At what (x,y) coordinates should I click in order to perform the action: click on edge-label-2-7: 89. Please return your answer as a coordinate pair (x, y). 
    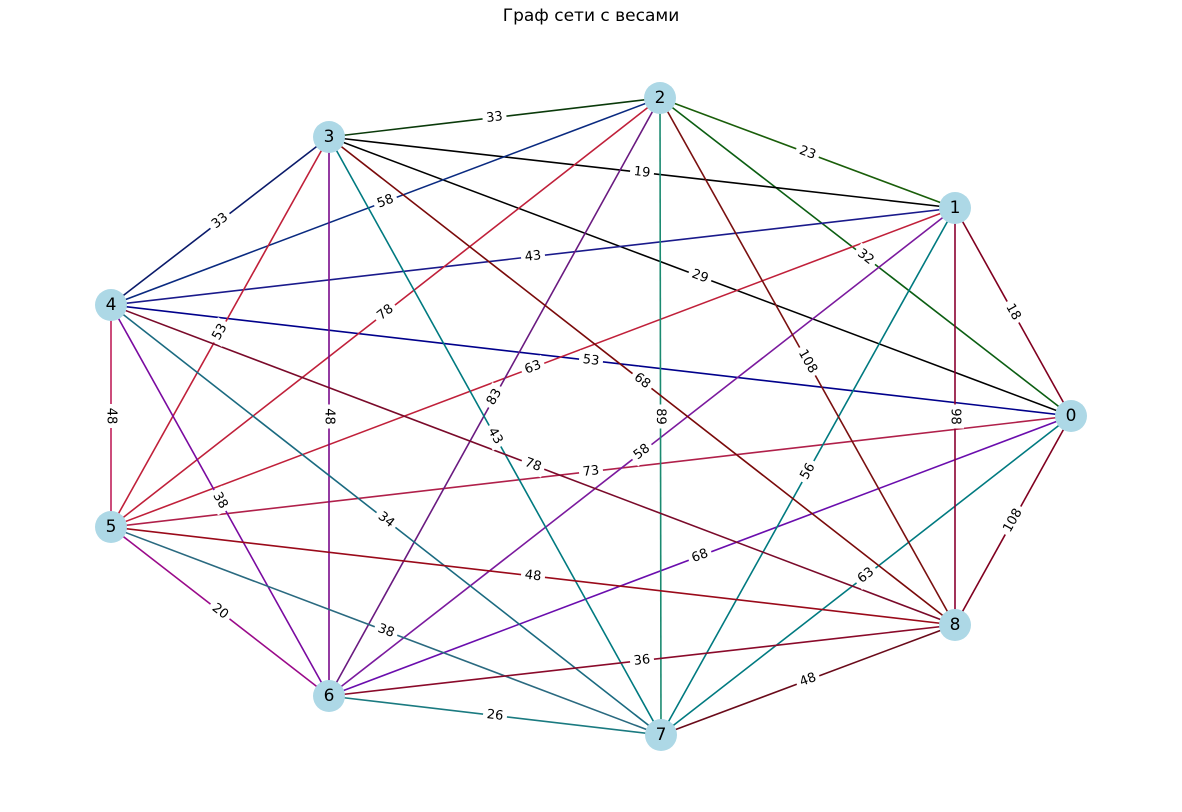
    Looking at the image, I should click on (660, 416).